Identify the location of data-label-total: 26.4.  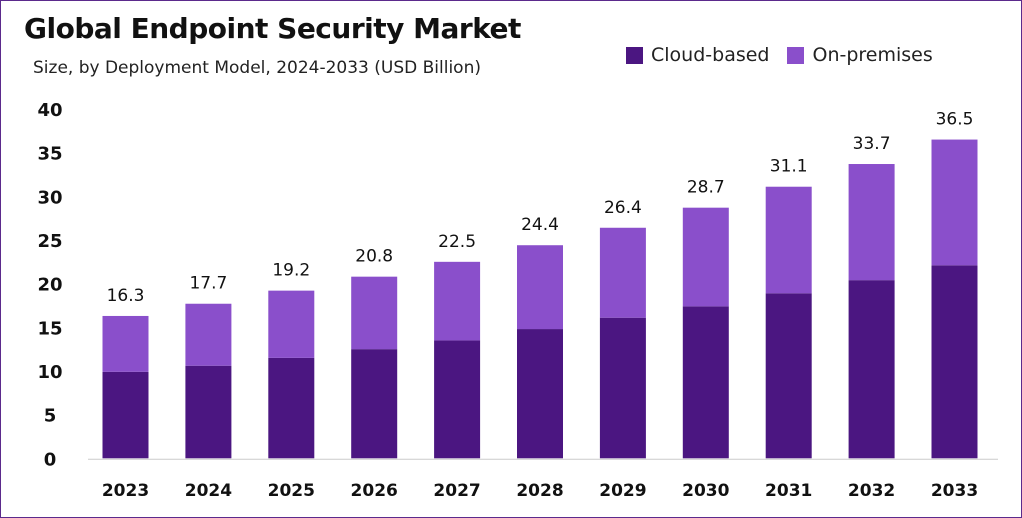
(623, 208).